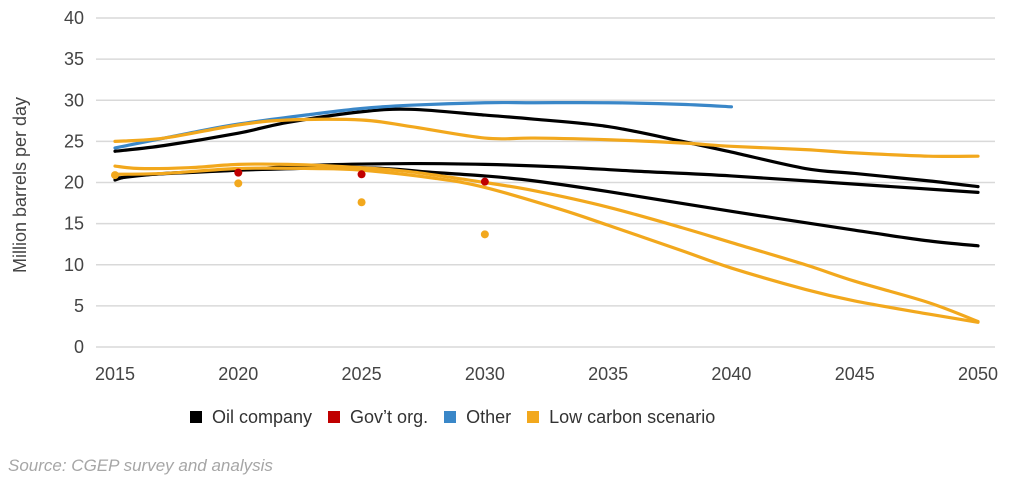 Image resolution: width=1024 pixels, height=485 pixels. What do you see at coordinates (546, 374) in the screenshot?
I see `x-axis-ticks: 2015 2020 2025 2030 2035 2040 2045 2050` at bounding box center [546, 374].